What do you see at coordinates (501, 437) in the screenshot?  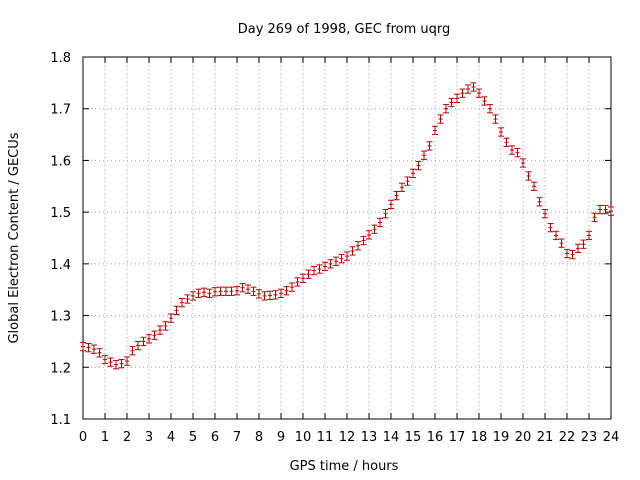 I see `x-tick-label: 19` at bounding box center [501, 437].